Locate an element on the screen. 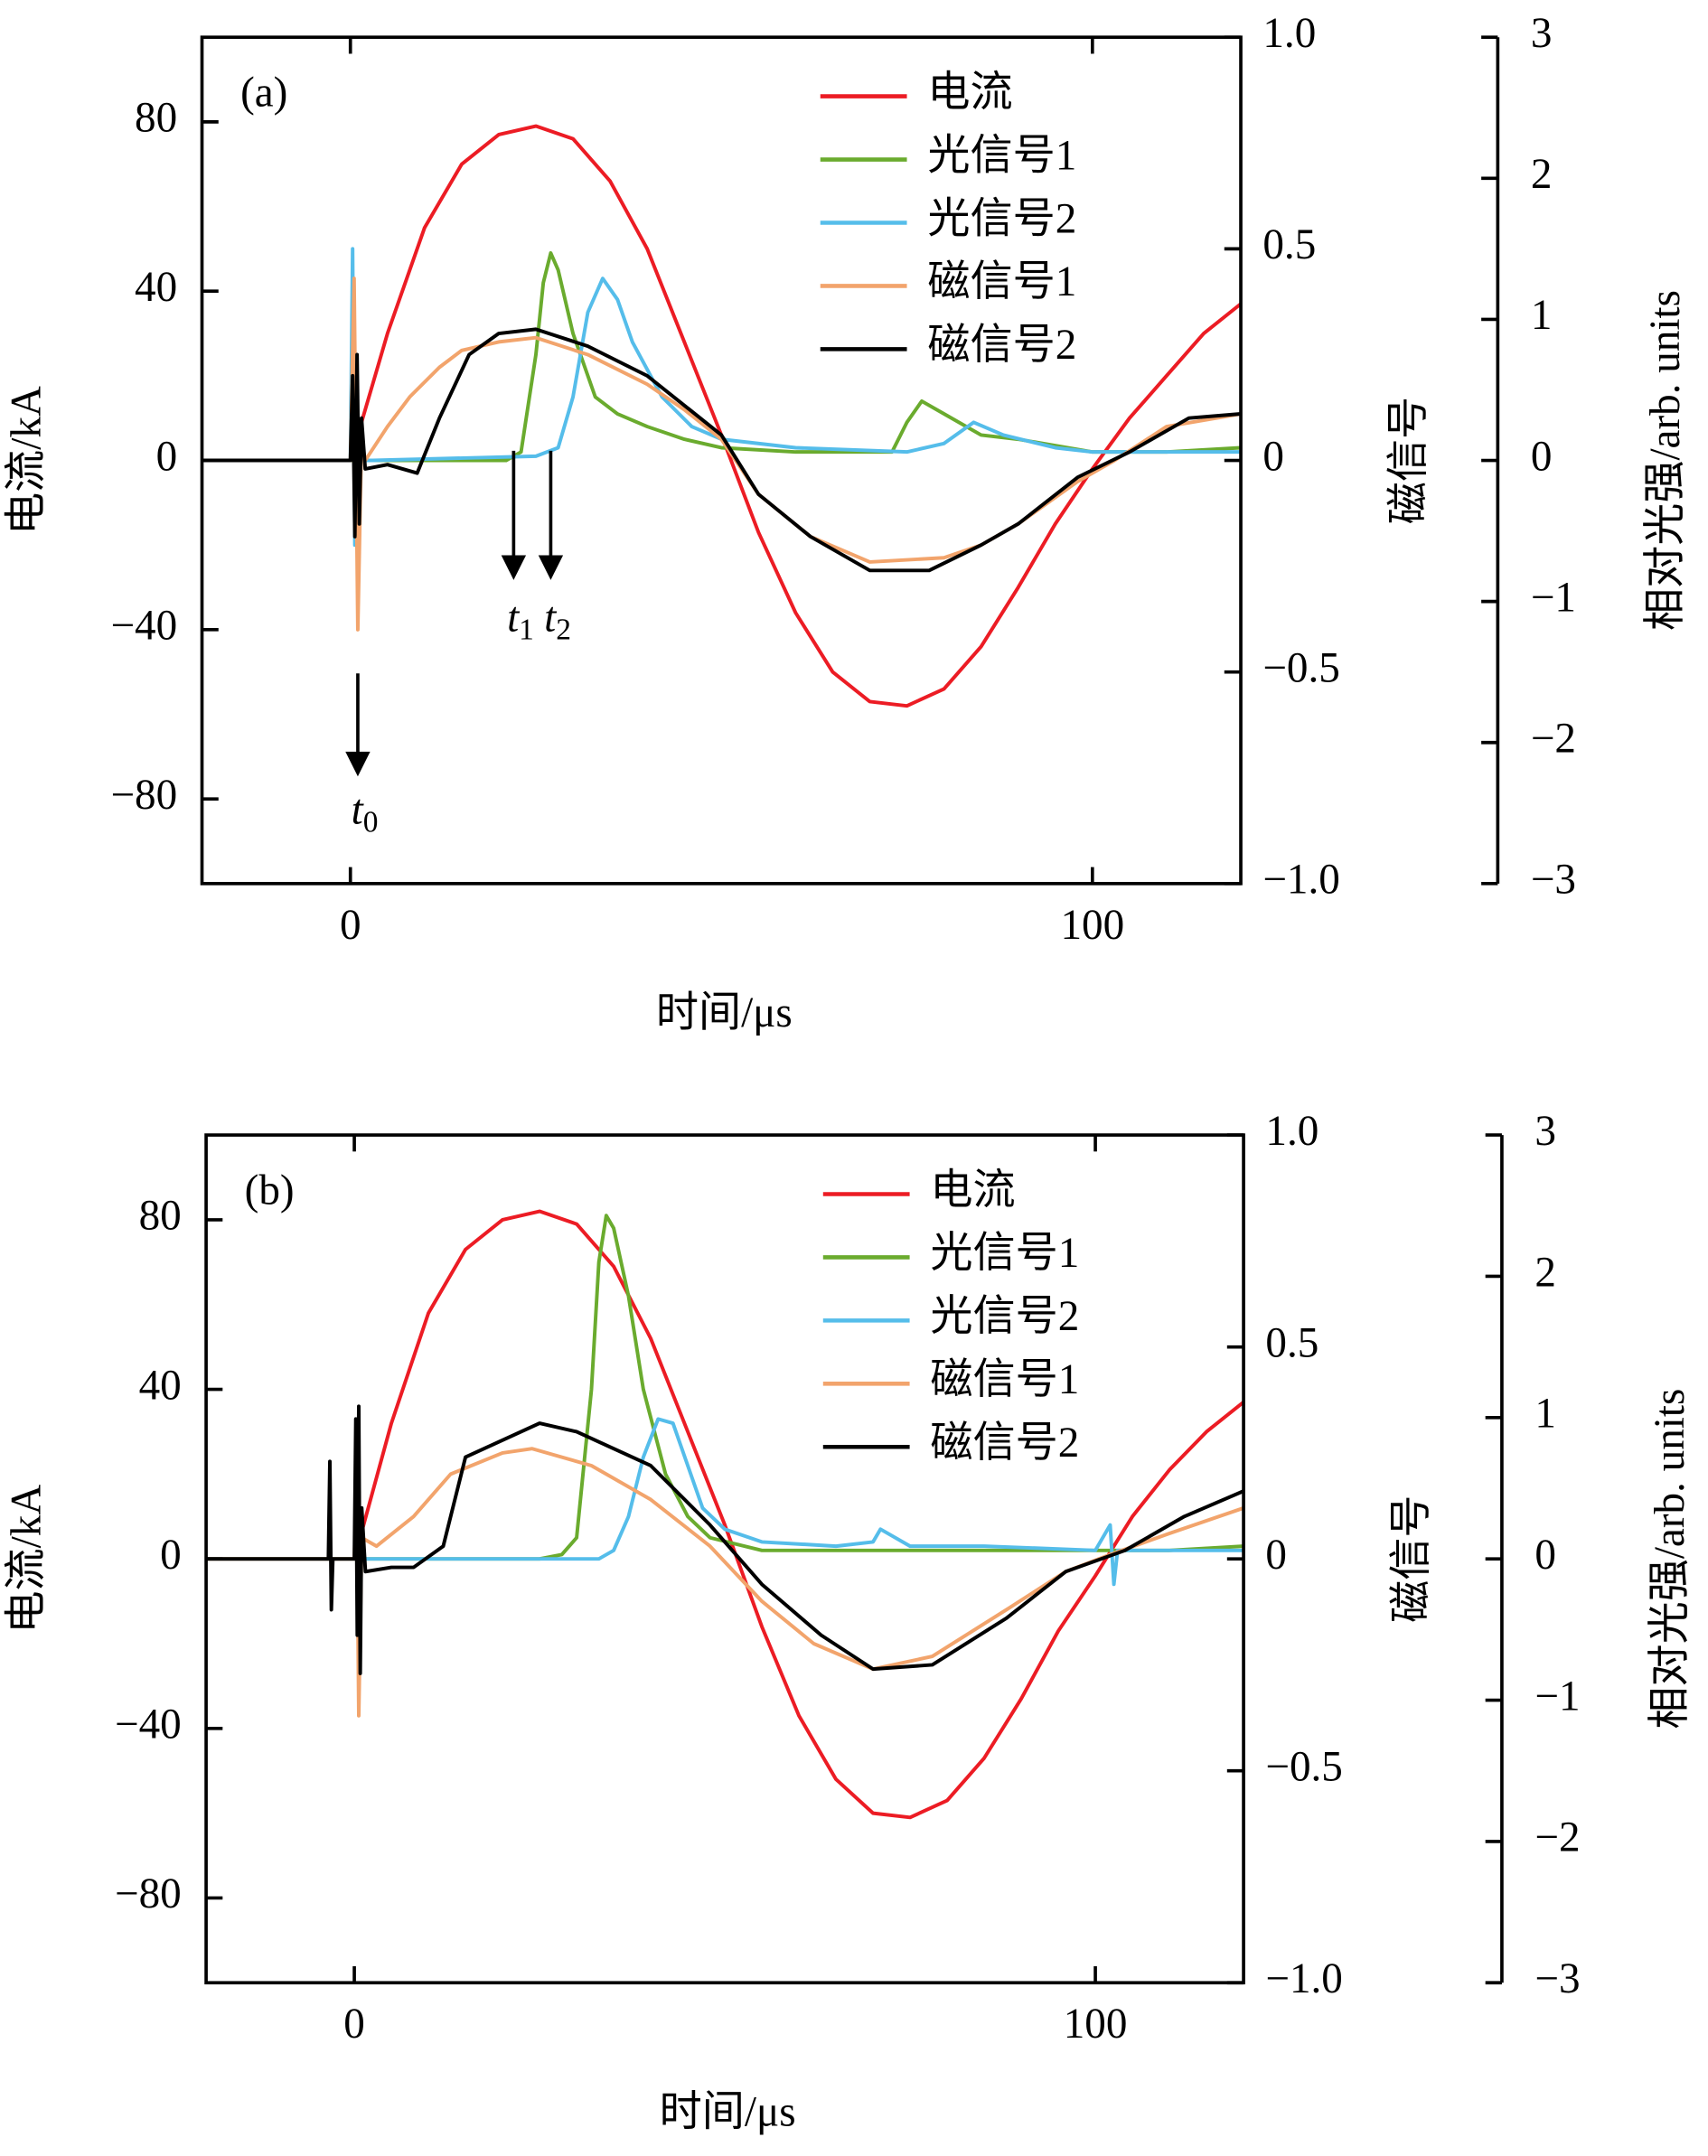 The height and width of the screenshot is (2156, 1708). annotation-label: t1 is located at coordinates (520, 620).